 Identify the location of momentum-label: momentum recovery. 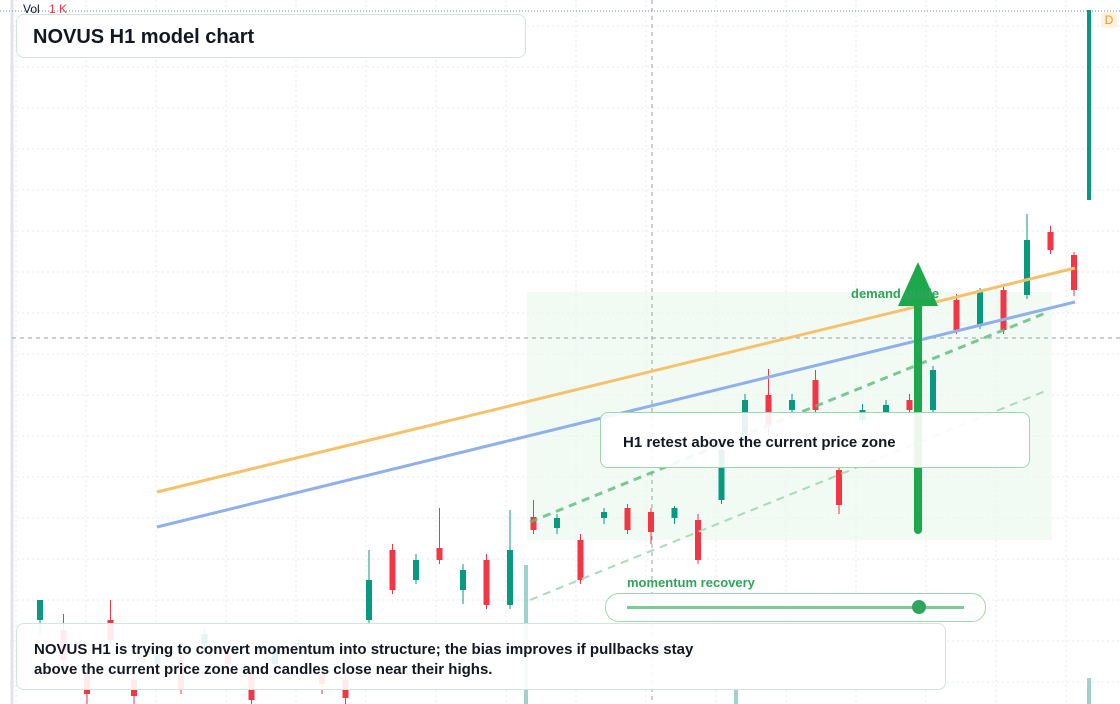
(691, 582).